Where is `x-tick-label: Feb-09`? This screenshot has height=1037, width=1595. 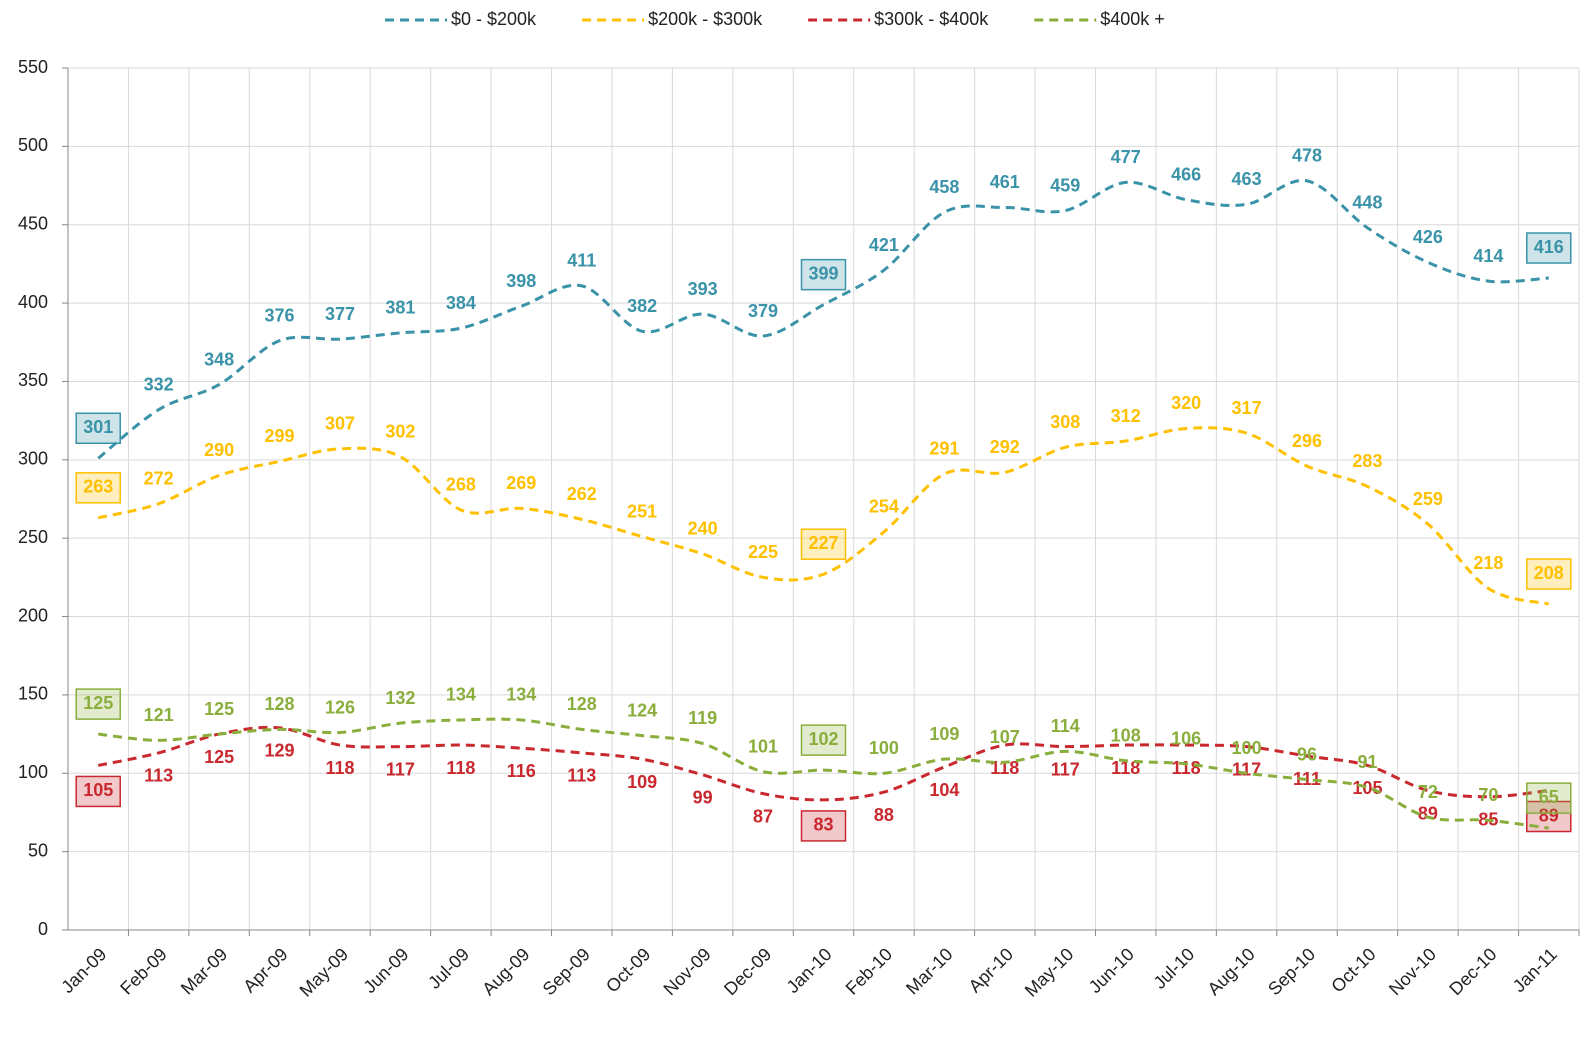
x-tick-label: Feb-09 is located at coordinates (143, 971).